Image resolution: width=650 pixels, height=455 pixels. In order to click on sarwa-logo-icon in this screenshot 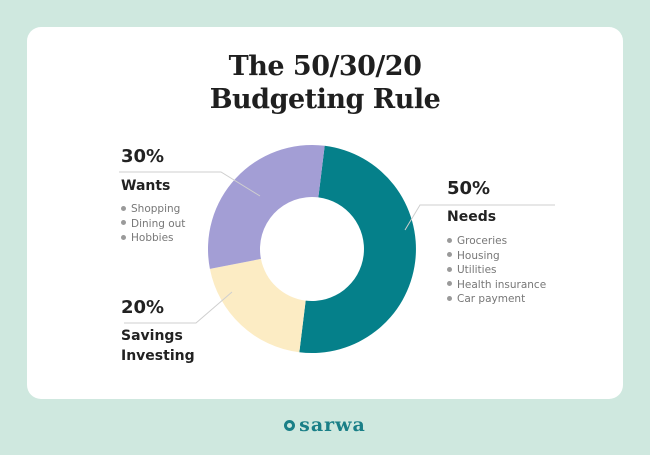, I will do `click(290, 425)`.